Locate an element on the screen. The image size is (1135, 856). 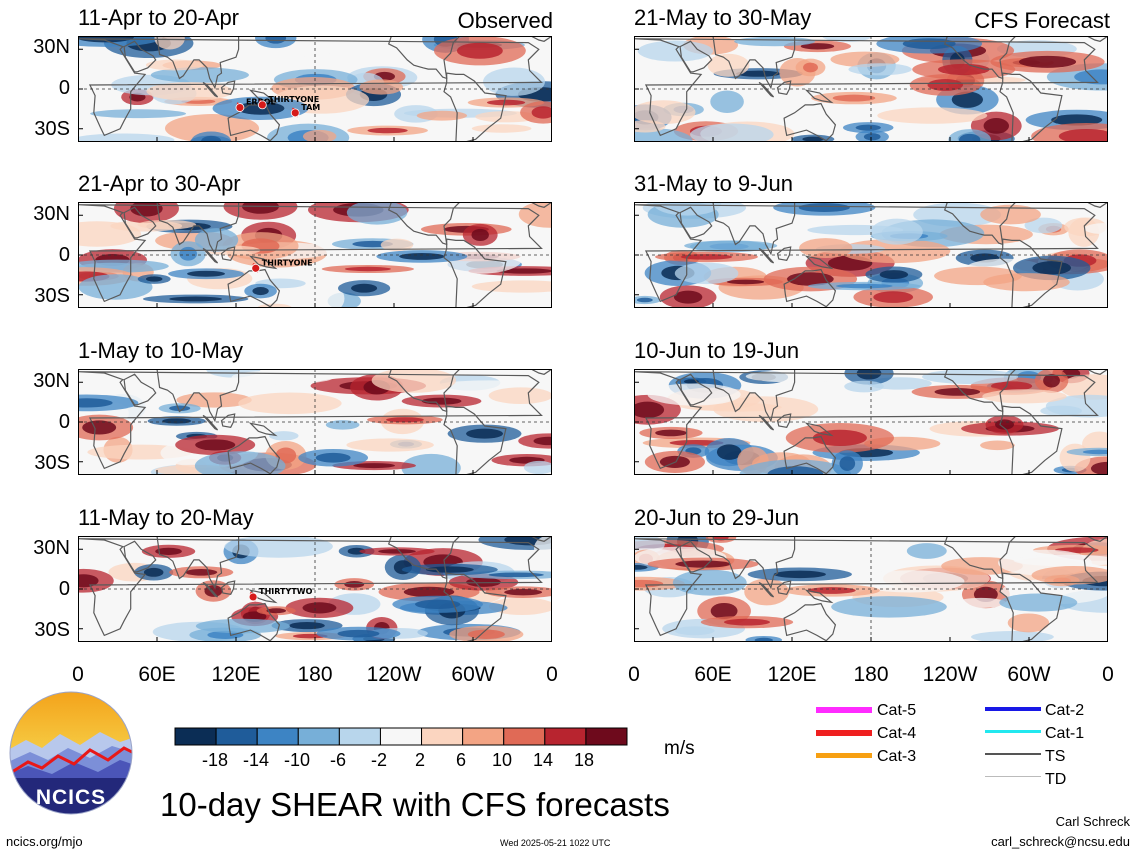
legend-swatch-ts is located at coordinates (1013, 754).